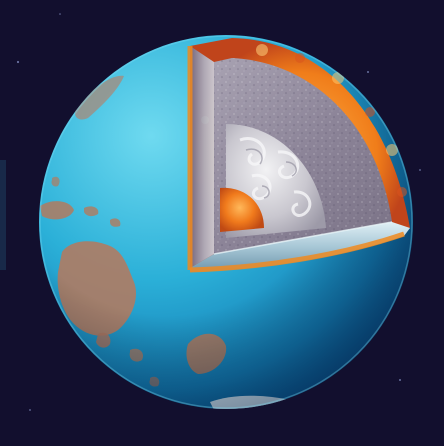 This screenshot has height=446, width=444. What do you see at coordinates (242, 209) in the screenshot?
I see `inner-core` at bounding box center [242, 209].